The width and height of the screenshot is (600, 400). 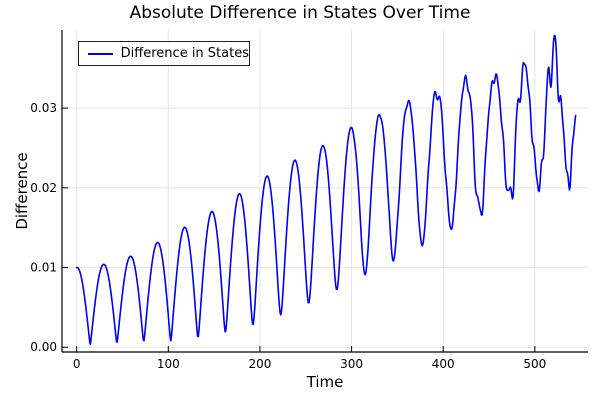 I want to click on y-tick-label: 0.00, so click(x=43, y=347).